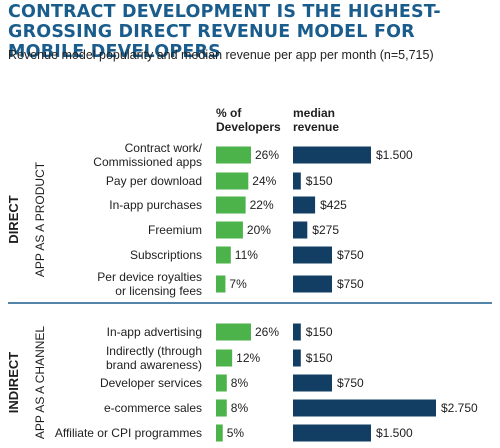 This screenshot has height=448, width=500. Describe the element at coordinates (316, 127) in the screenshot. I see `revenue-header-line-2: revenue` at that location.